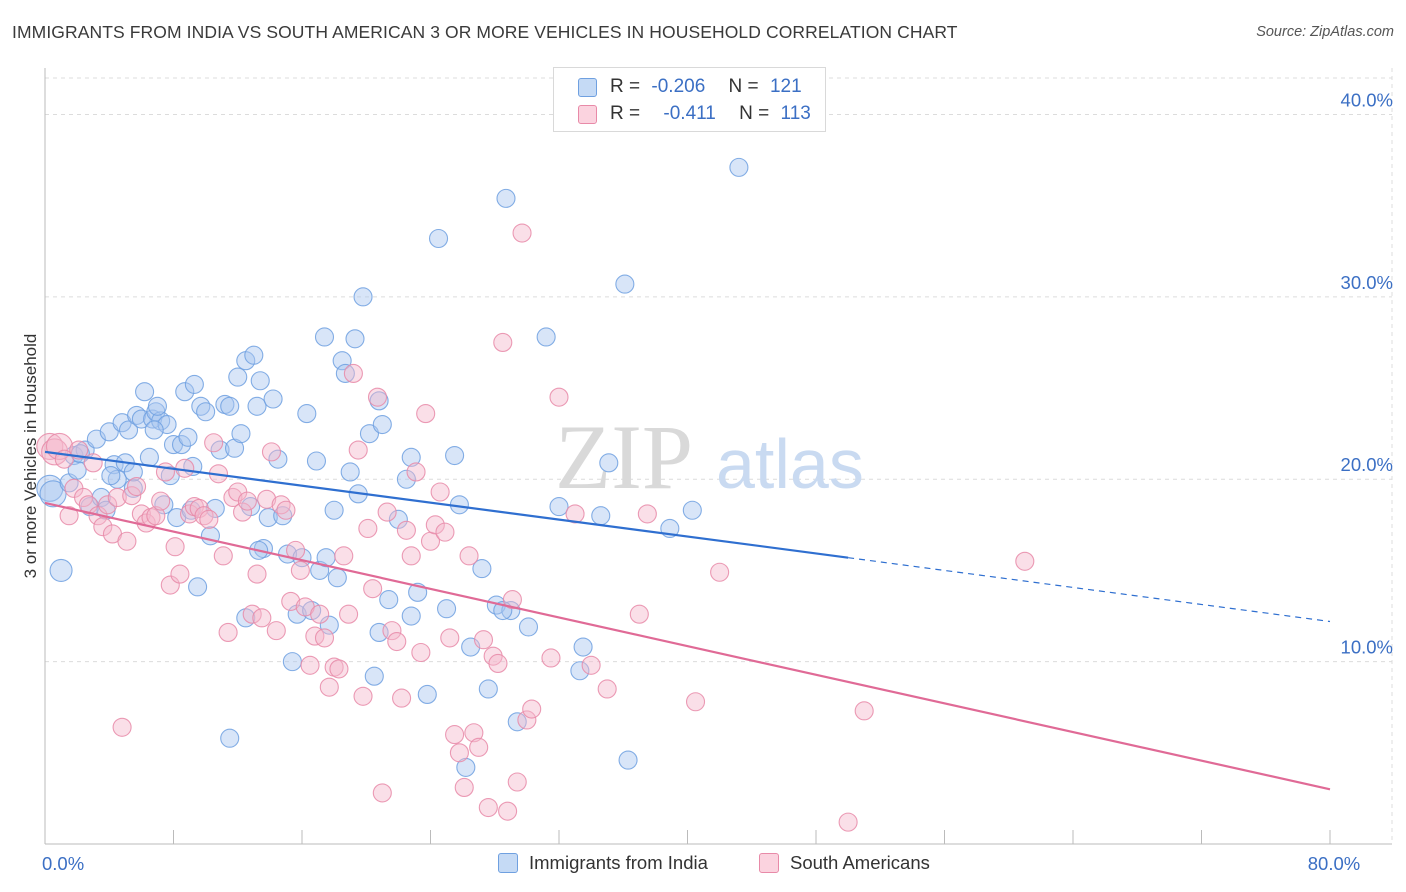 This screenshot has width=1406, height=892. Describe the element at coordinates (678, 86) in the screenshot. I see `r-value: -0.206` at that location.